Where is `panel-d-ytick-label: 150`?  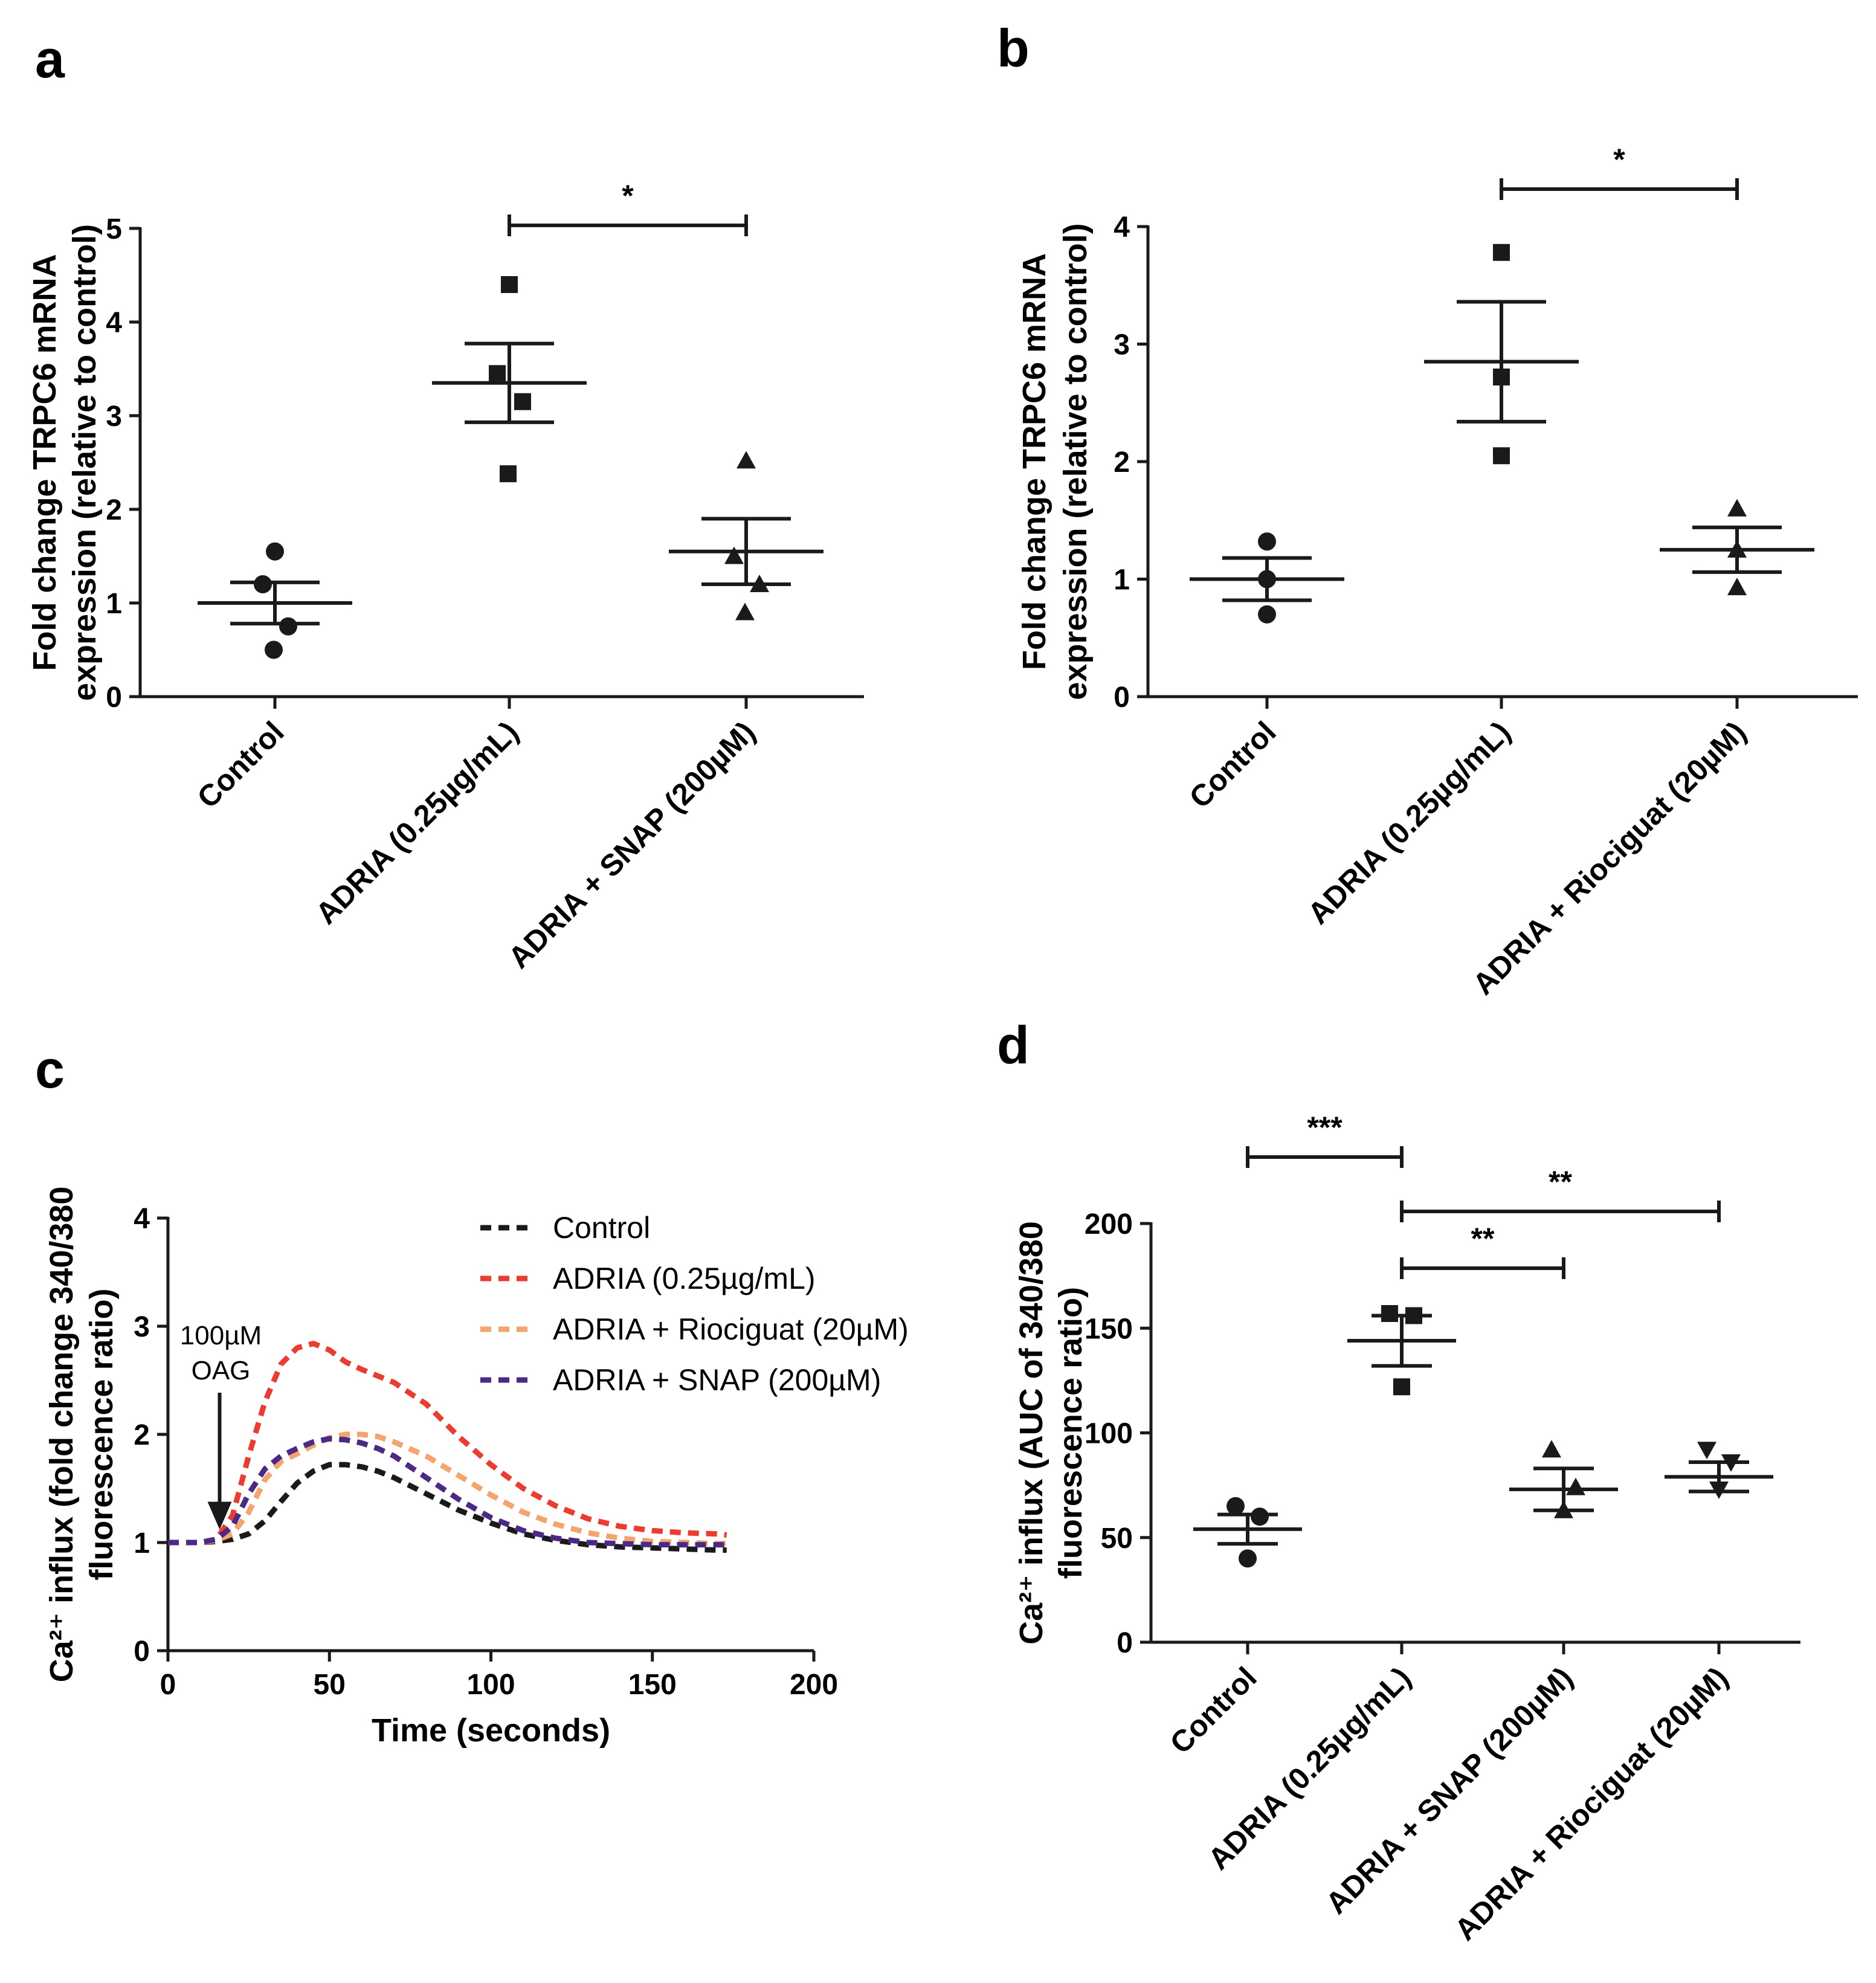
panel-d-ytick-label: 150 is located at coordinates (1109, 1329).